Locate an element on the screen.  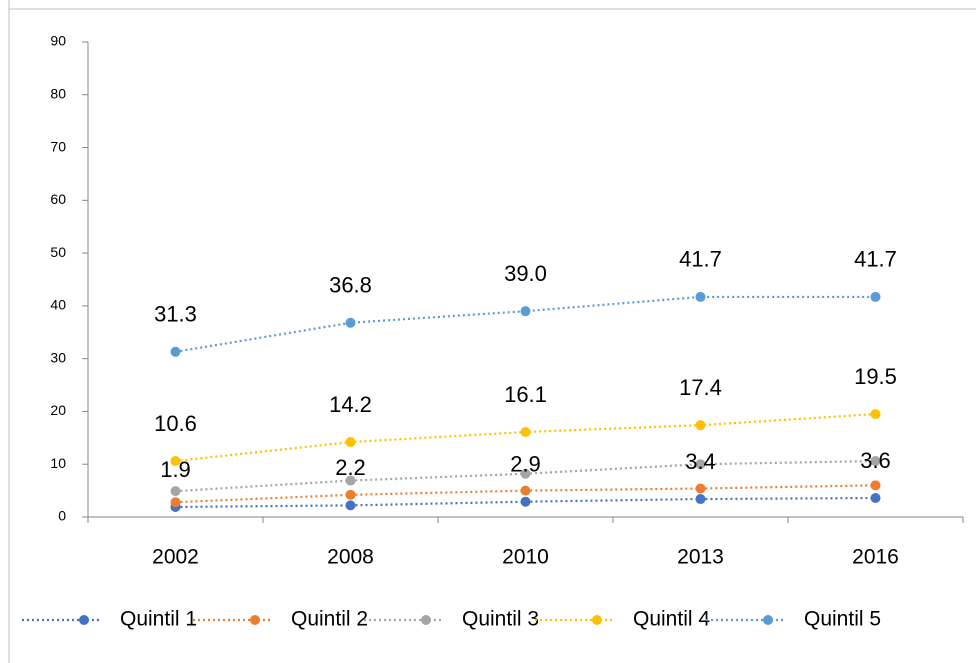
y-tick-label: 50 is located at coordinates (58, 252).